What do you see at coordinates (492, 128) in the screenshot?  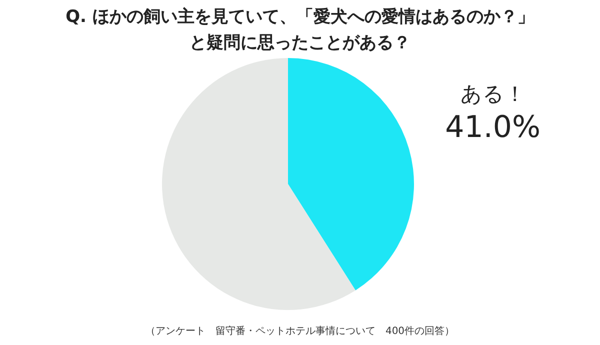 I see `data-label: 41.0%` at bounding box center [492, 128].